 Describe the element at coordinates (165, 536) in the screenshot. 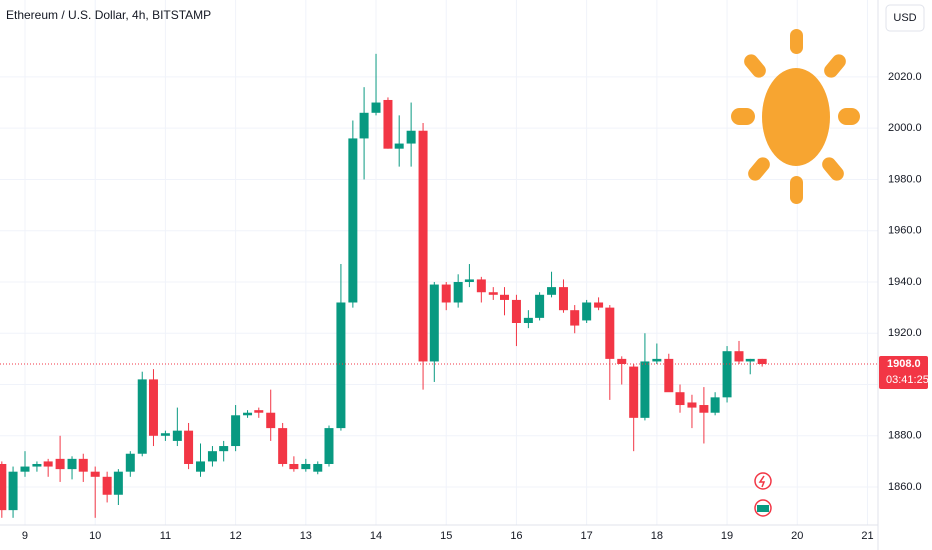

I see `x-tick-label: 11` at that location.